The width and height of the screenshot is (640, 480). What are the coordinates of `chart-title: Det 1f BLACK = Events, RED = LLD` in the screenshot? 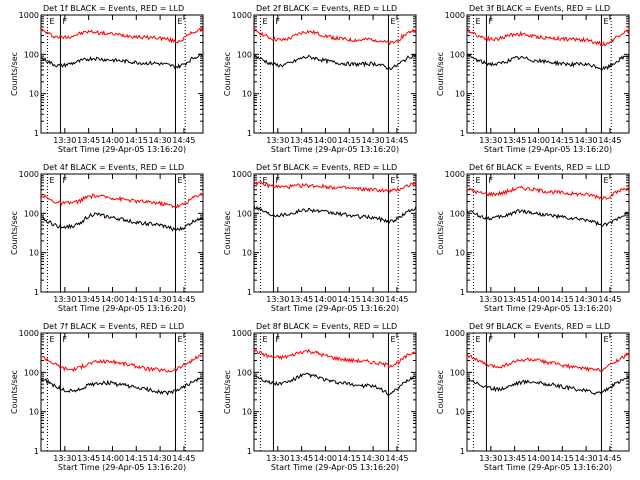 It's located at (113, 8).